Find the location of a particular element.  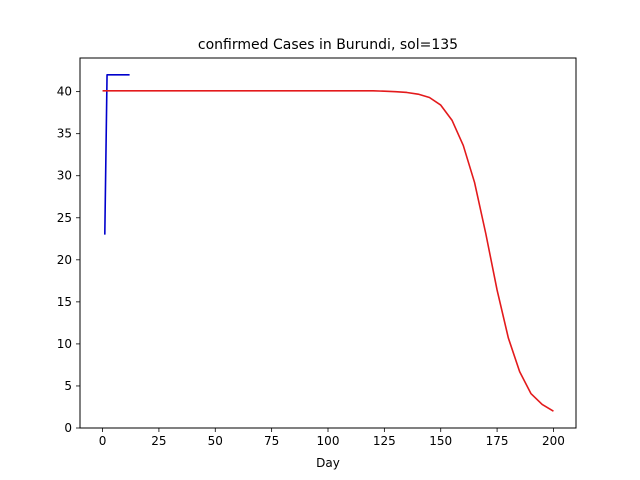

y-axis-ticks: 0 5 10 15 20 25 30 35 40 is located at coordinates (68, 260).